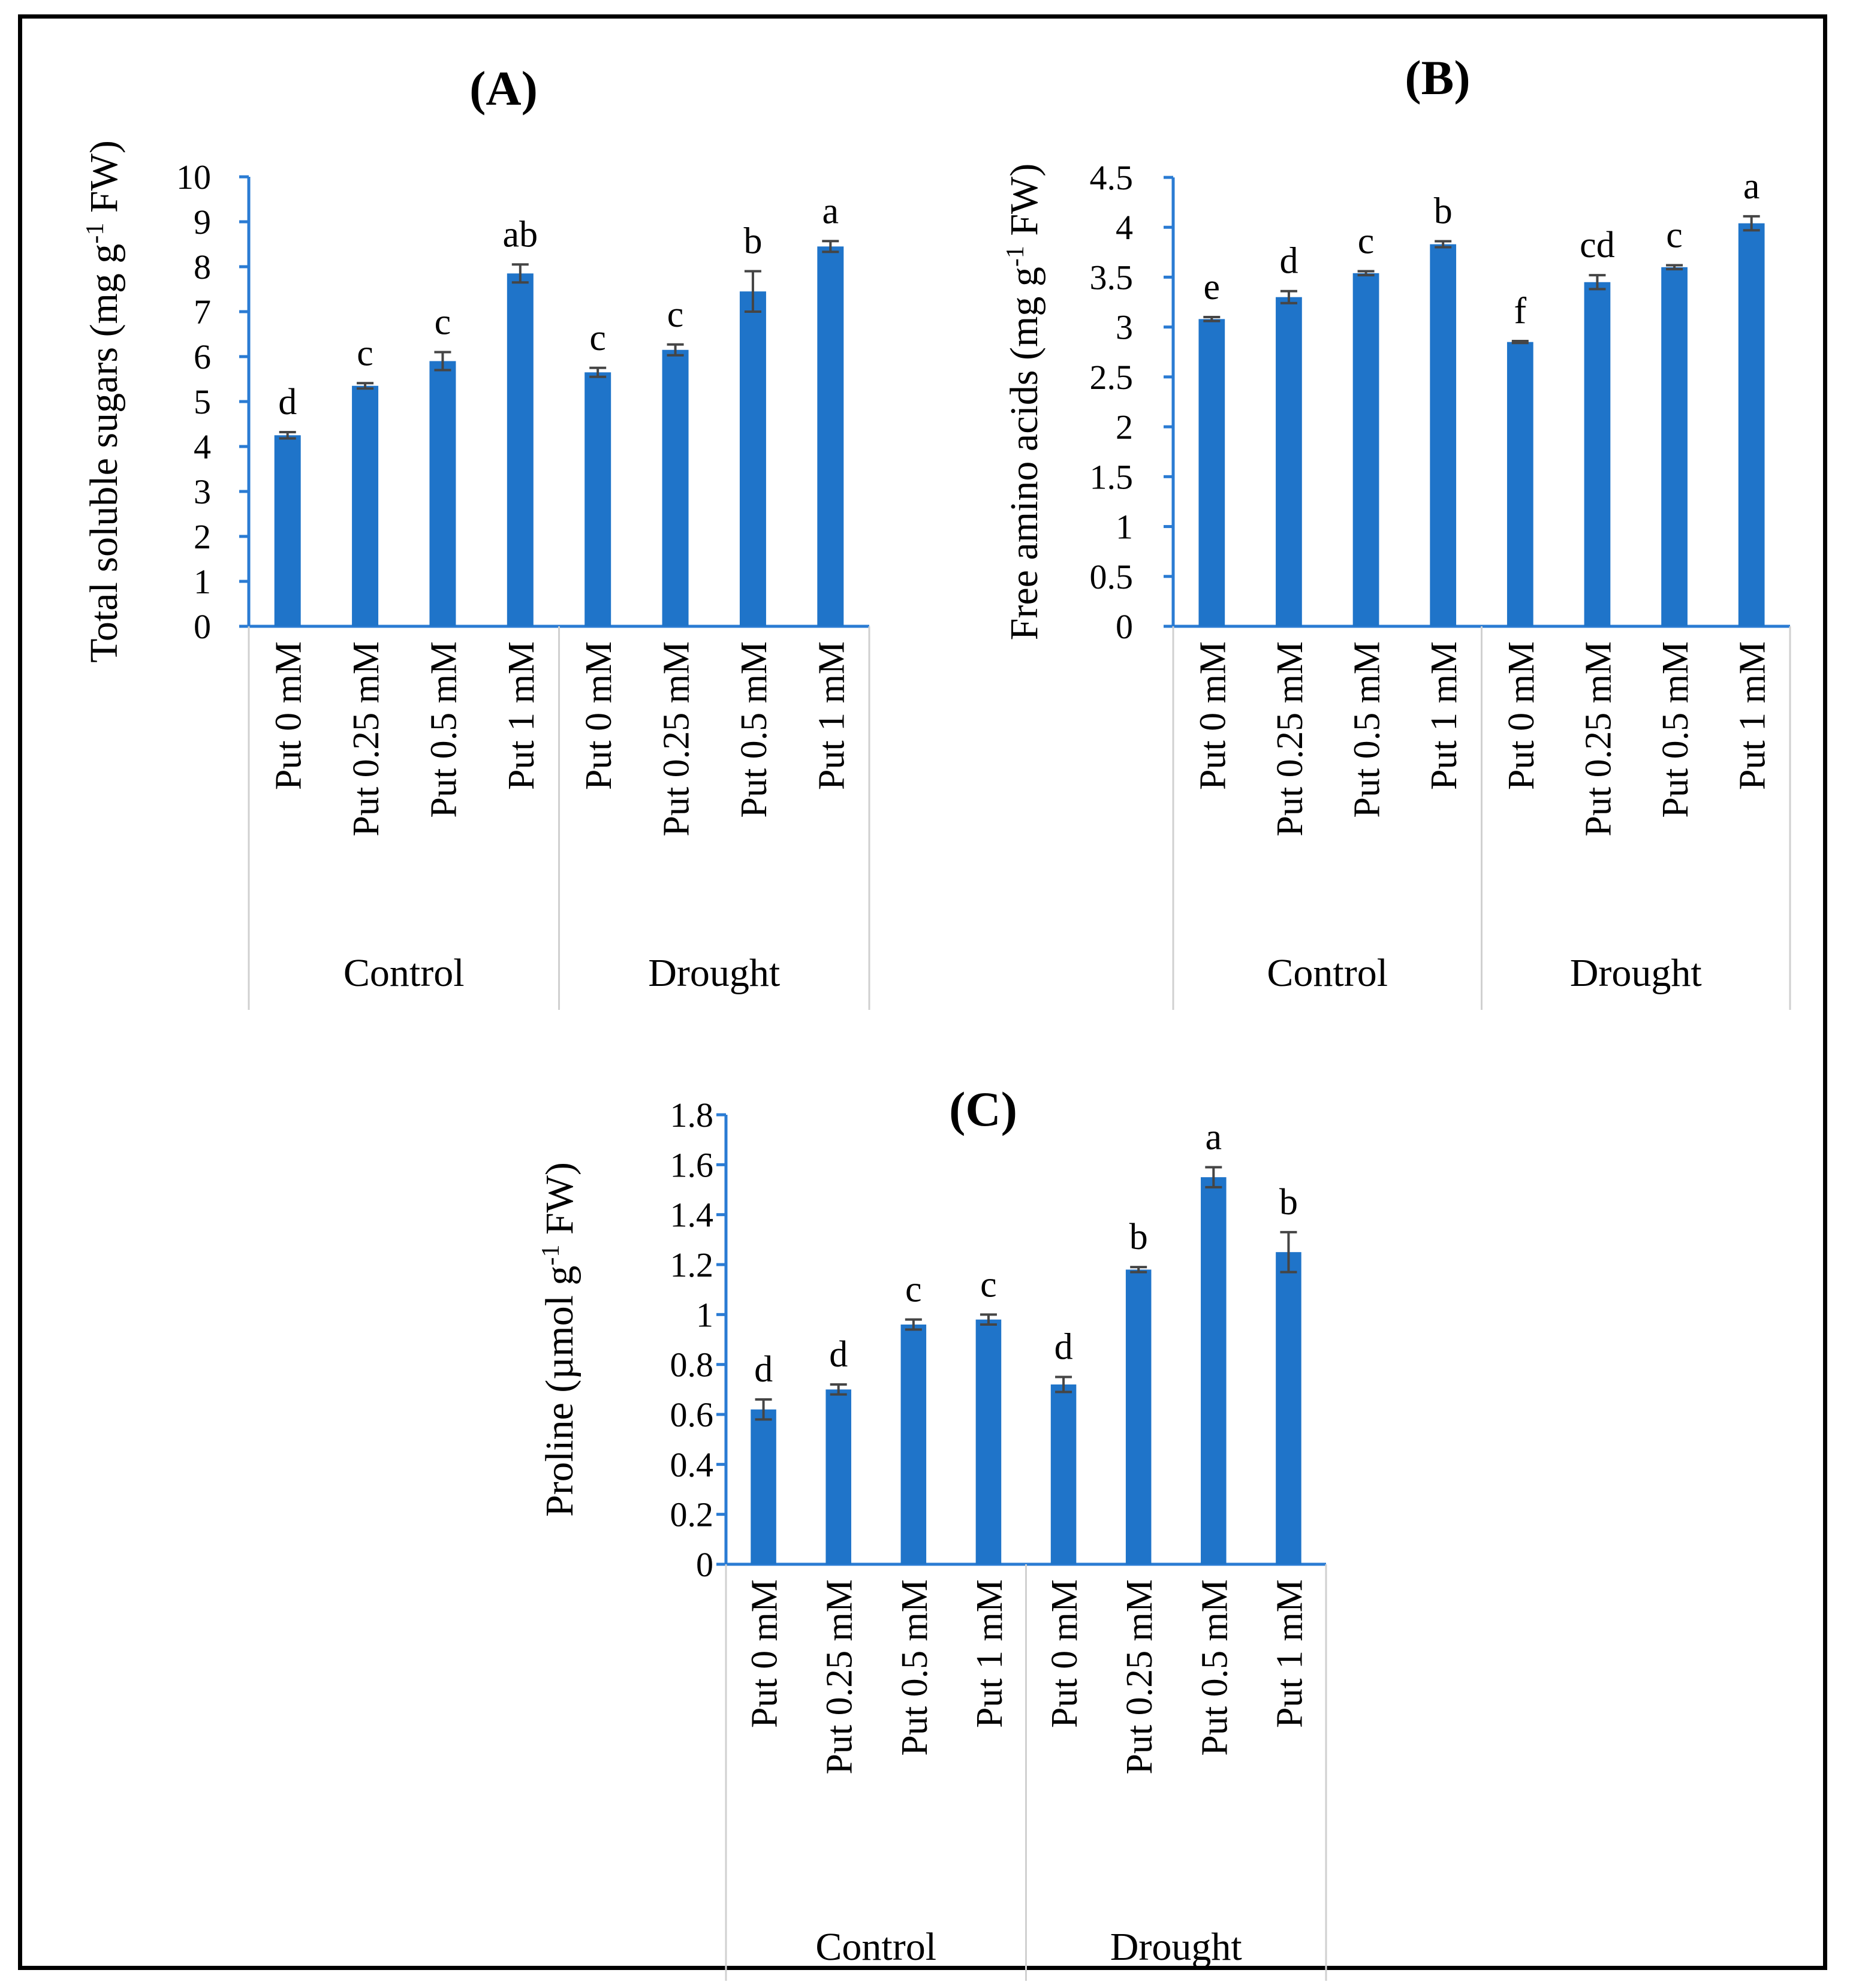 This screenshot has width=1850, height=1988. Describe the element at coordinates (503, 89) in the screenshot. I see `chart-title: (A)` at that location.